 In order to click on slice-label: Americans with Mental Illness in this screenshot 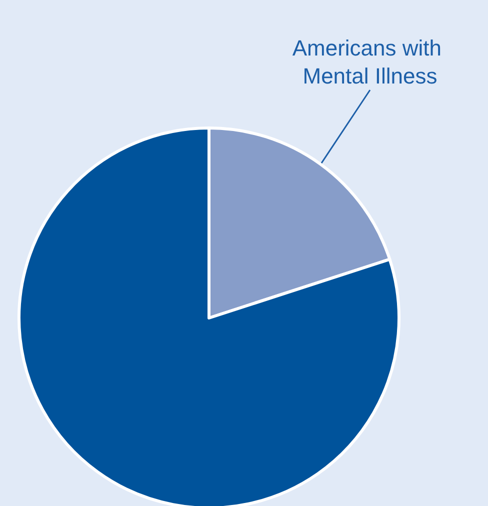, I will do `click(370, 62)`.